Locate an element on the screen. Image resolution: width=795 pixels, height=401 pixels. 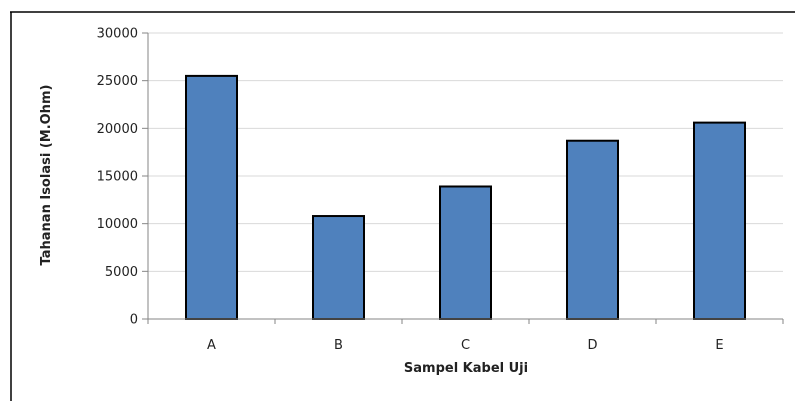
x-tick-label: D is located at coordinates (592, 345).